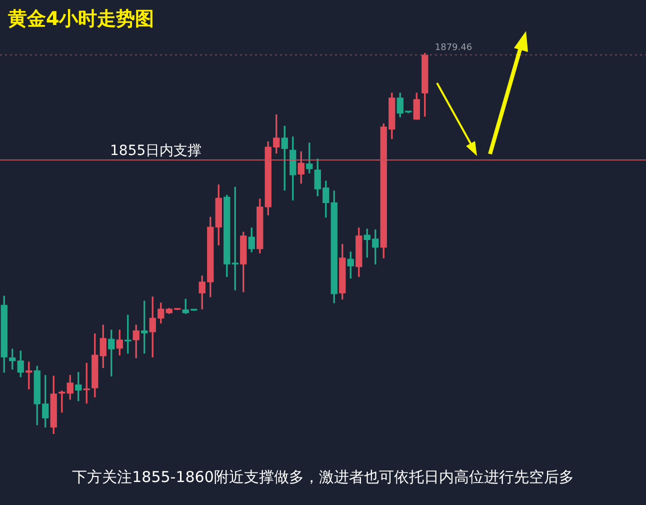  What do you see at coordinates (81, 19) in the screenshot?
I see `chart-title: 黄金4小时走势图` at bounding box center [81, 19].